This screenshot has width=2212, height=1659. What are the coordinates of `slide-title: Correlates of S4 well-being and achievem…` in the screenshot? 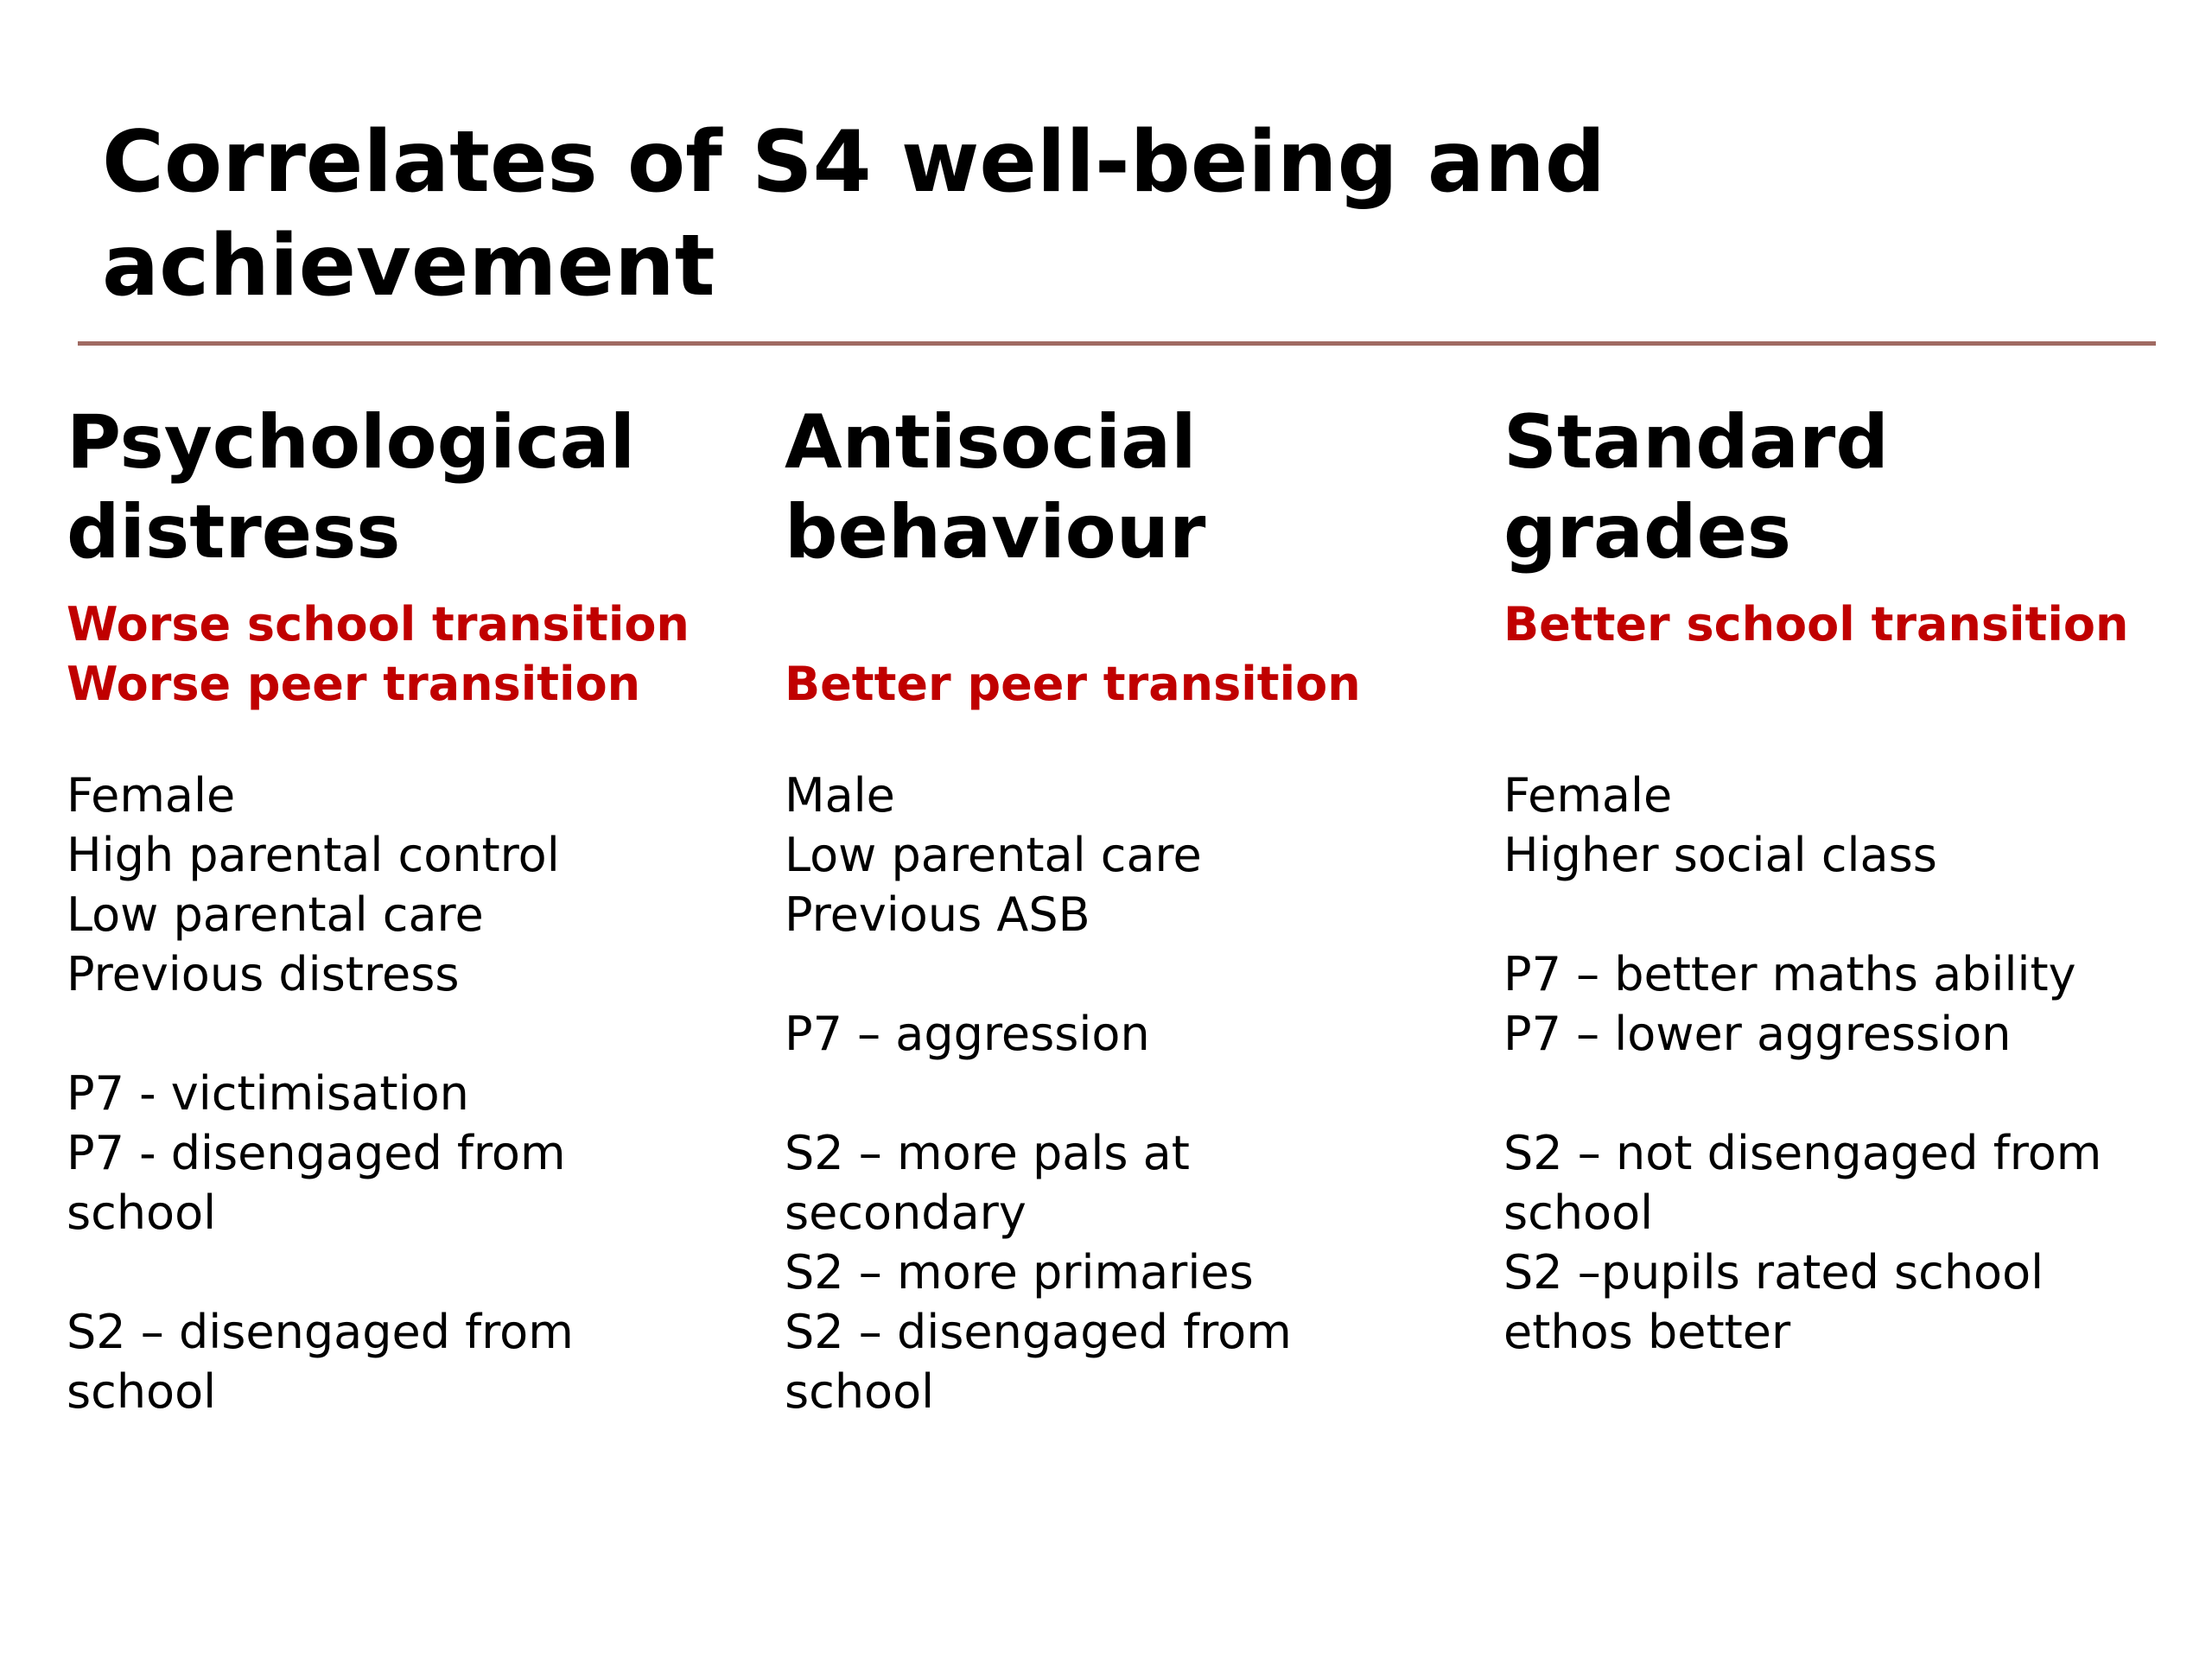 It's located at (853, 214).